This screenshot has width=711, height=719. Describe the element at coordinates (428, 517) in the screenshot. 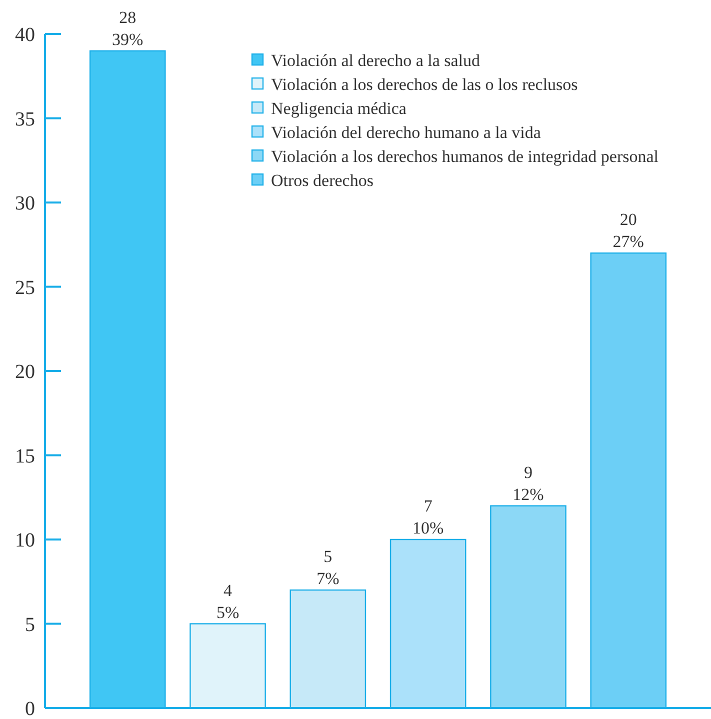

I see `data-label: 7 10%` at that location.